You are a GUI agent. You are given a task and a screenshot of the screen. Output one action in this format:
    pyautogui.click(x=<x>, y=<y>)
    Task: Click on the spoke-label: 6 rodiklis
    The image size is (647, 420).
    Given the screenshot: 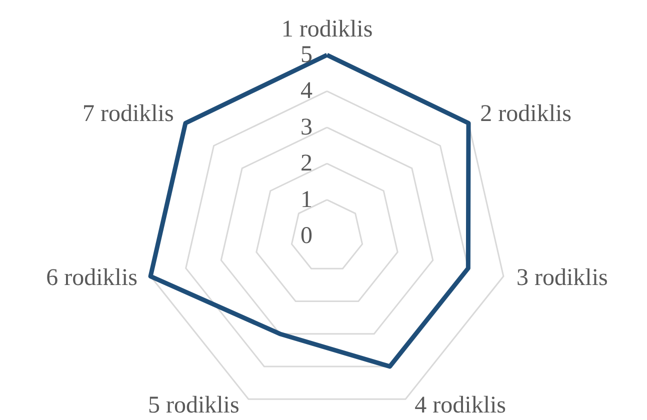 What is the action you would take?
    pyautogui.click(x=92, y=277)
    